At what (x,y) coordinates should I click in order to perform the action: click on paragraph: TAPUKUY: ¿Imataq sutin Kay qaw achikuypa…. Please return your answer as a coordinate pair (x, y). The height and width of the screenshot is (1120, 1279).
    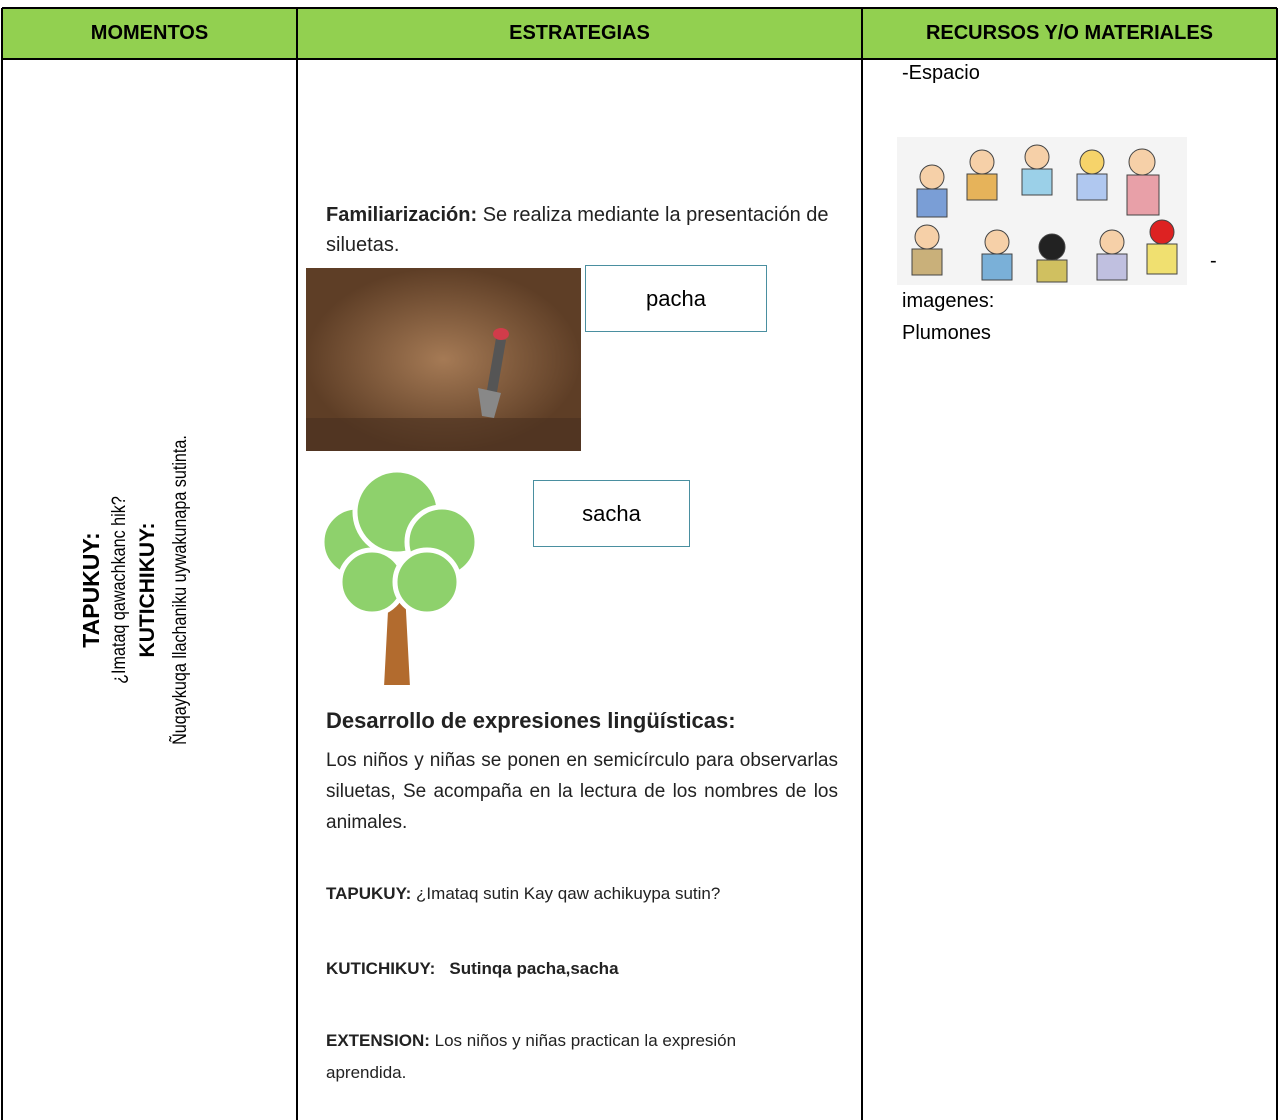
    Looking at the image, I should click on (523, 894).